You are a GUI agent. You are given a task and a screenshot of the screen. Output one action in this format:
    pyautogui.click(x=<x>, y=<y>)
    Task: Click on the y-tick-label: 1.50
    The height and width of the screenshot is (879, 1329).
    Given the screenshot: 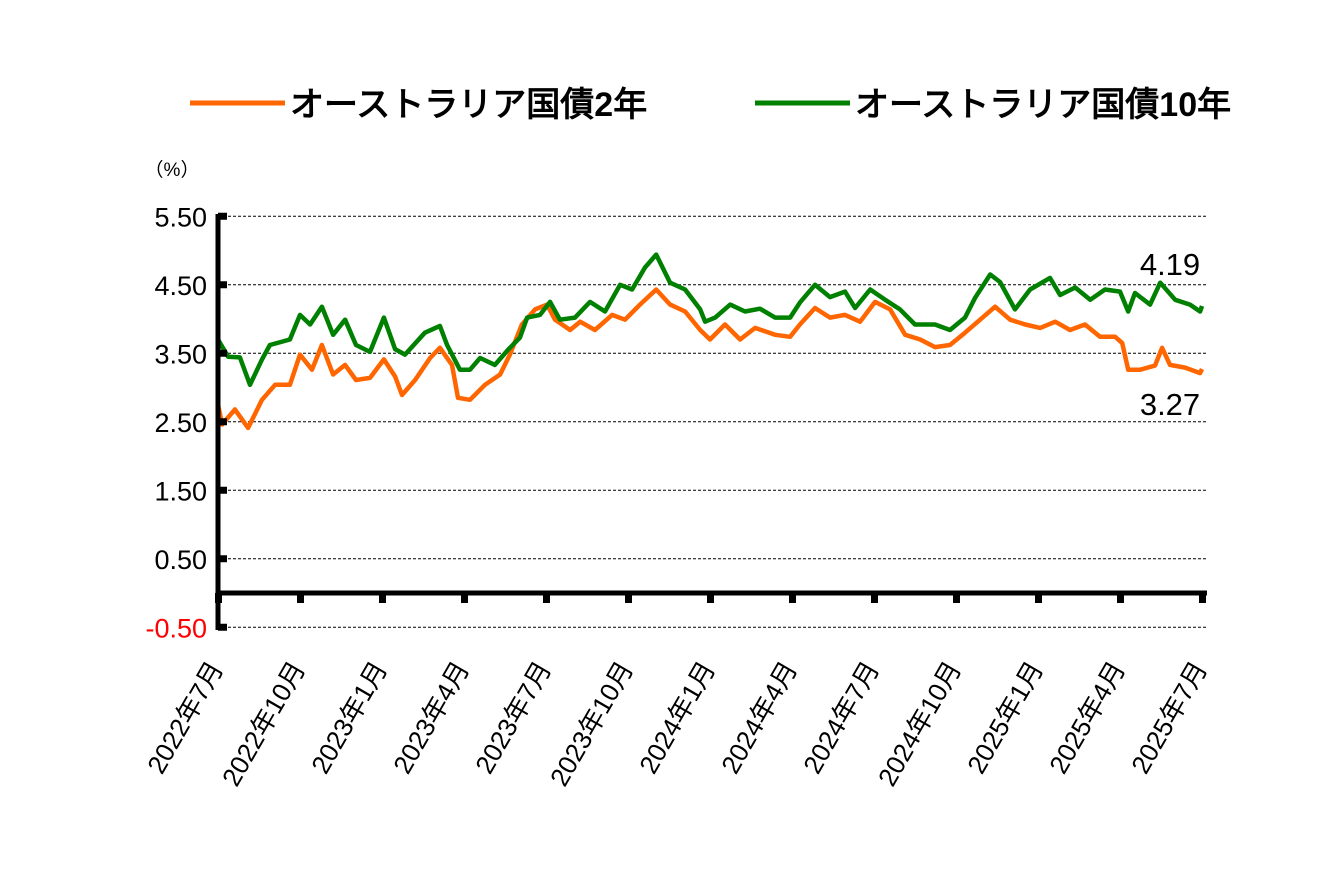 What is the action you would take?
    pyautogui.click(x=180, y=491)
    